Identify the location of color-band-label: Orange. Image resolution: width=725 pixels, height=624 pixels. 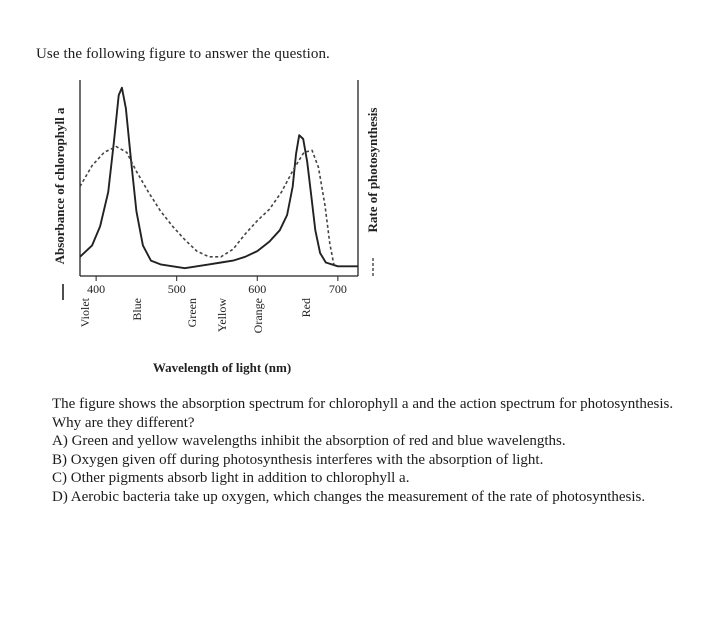
(258, 315).